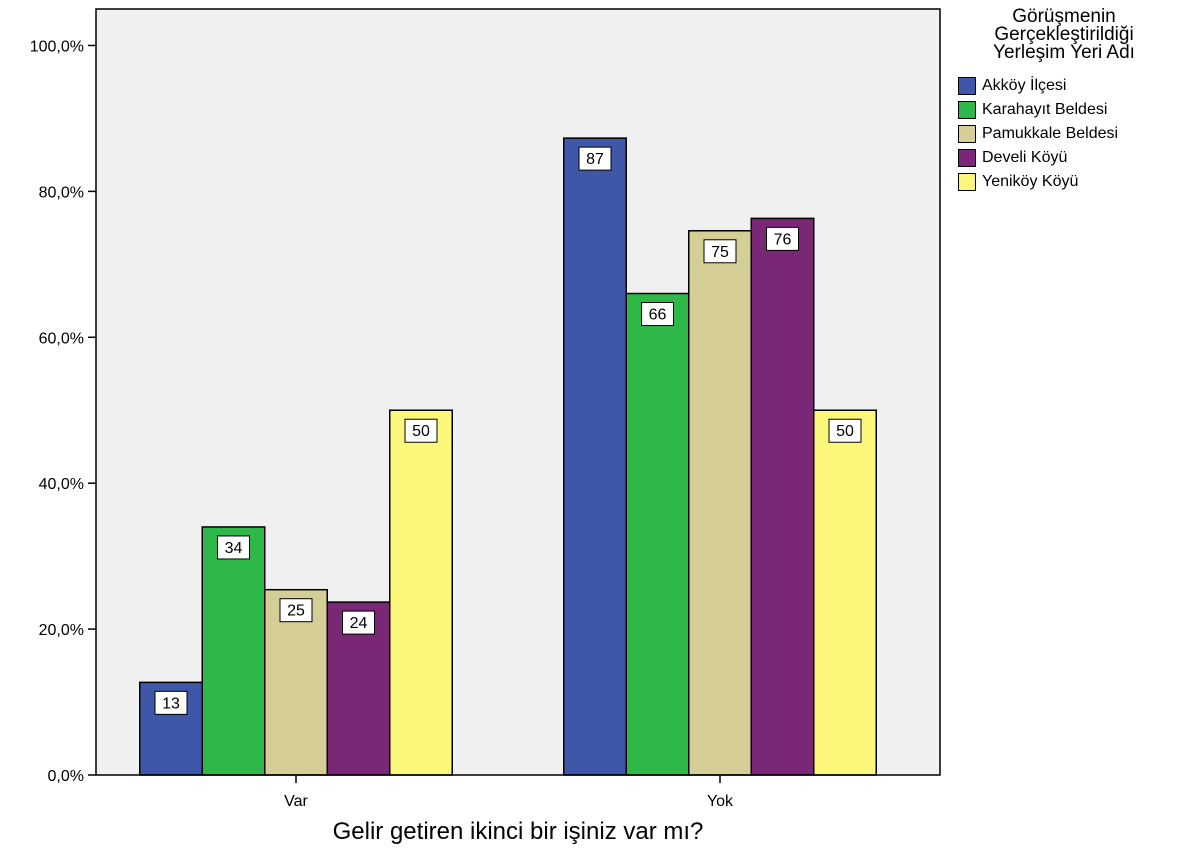 The height and width of the screenshot is (850, 1180). What do you see at coordinates (63, 411) in the screenshot?
I see `y-axis: 0,0% 20,0% 40,0% 60,0% 80,0% 100,0%` at bounding box center [63, 411].